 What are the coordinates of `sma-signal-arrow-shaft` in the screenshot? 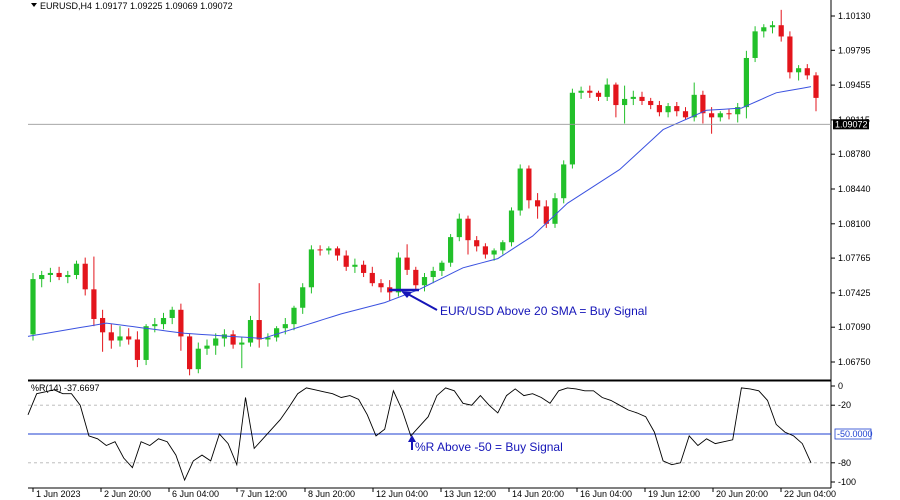 It's located at (421, 301).